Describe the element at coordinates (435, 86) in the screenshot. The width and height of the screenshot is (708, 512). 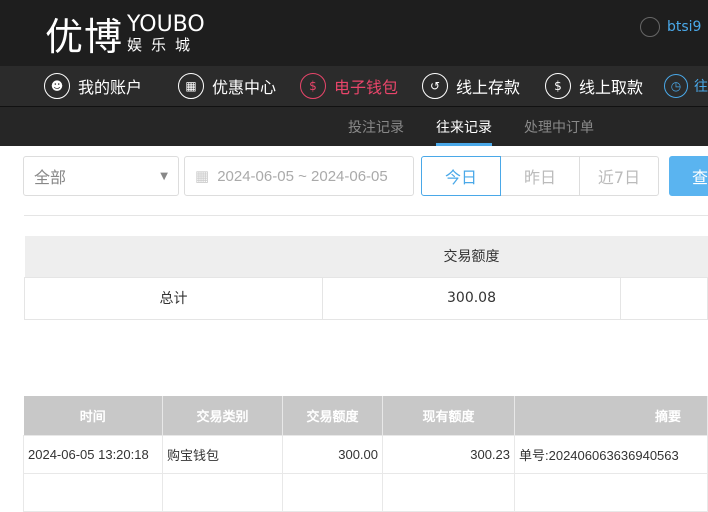
I see `deposit-icon: ↺` at that location.